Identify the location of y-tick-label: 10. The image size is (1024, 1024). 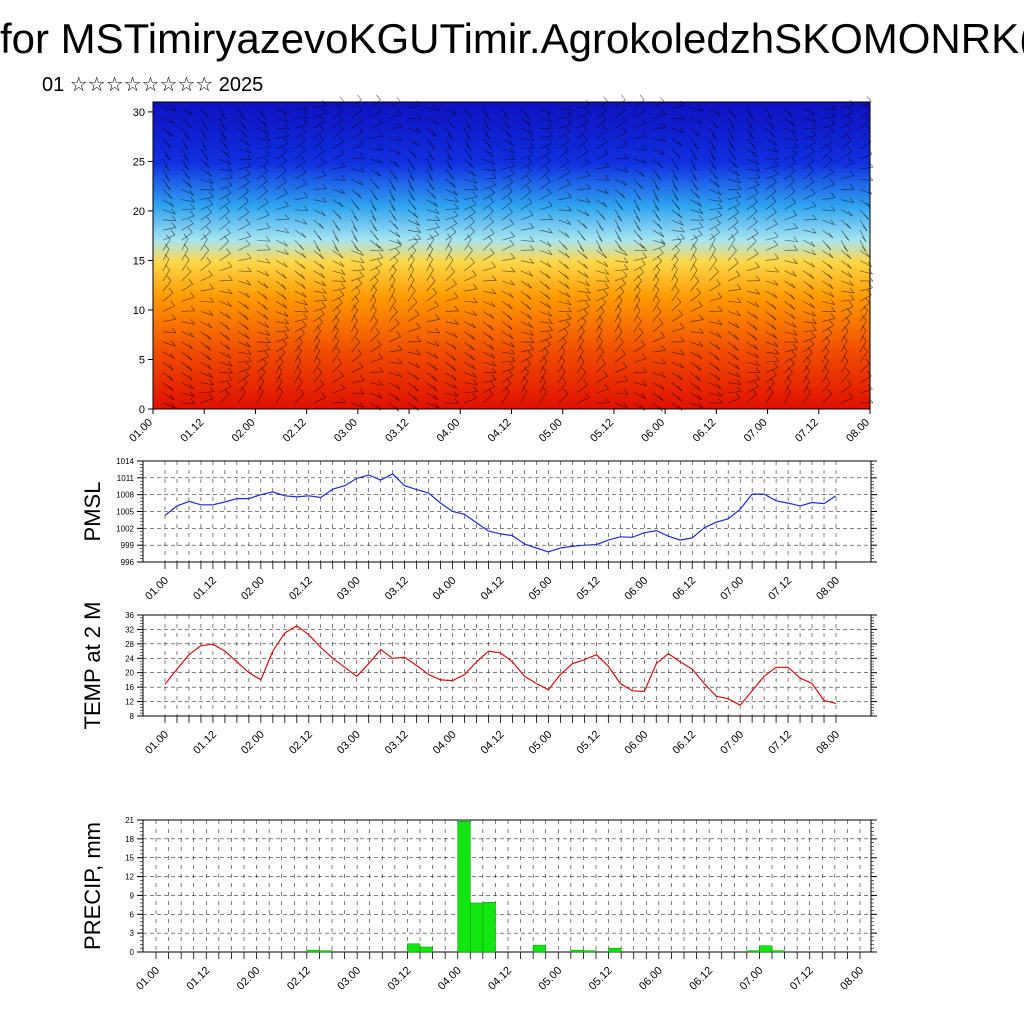
(139, 311).